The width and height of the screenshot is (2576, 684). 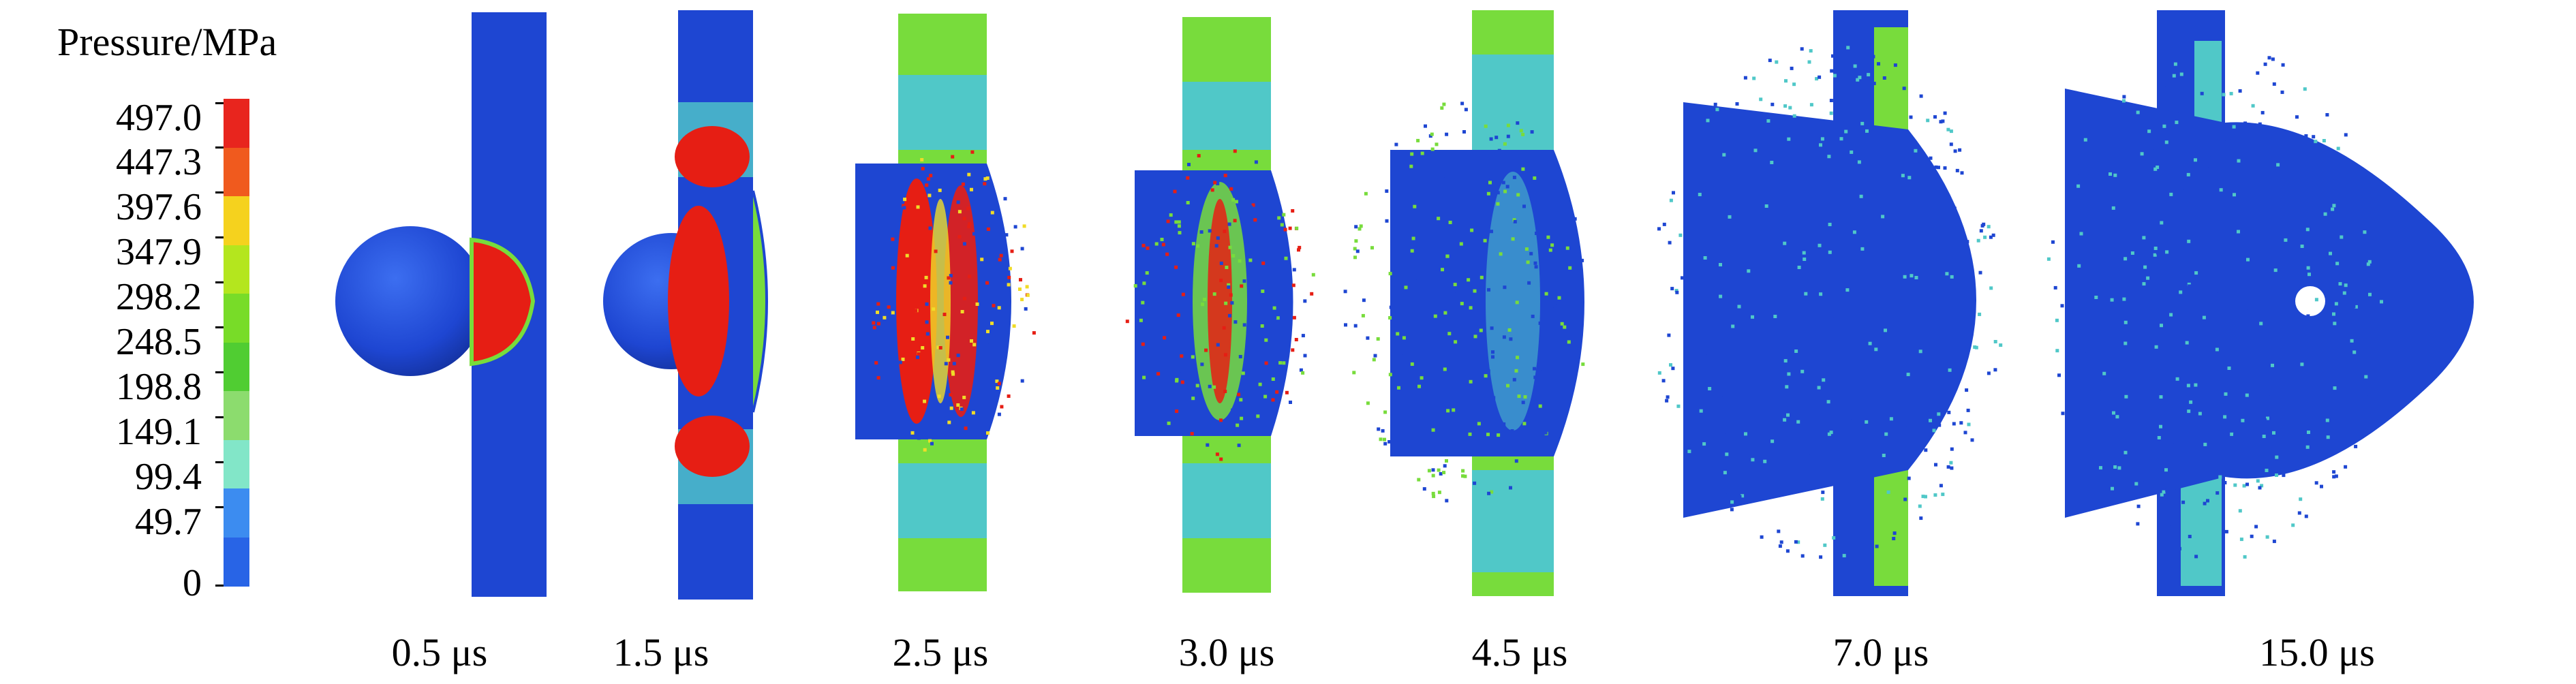 What do you see at coordinates (1214, 305) in the screenshot?
I see `panel-3-0us` at bounding box center [1214, 305].